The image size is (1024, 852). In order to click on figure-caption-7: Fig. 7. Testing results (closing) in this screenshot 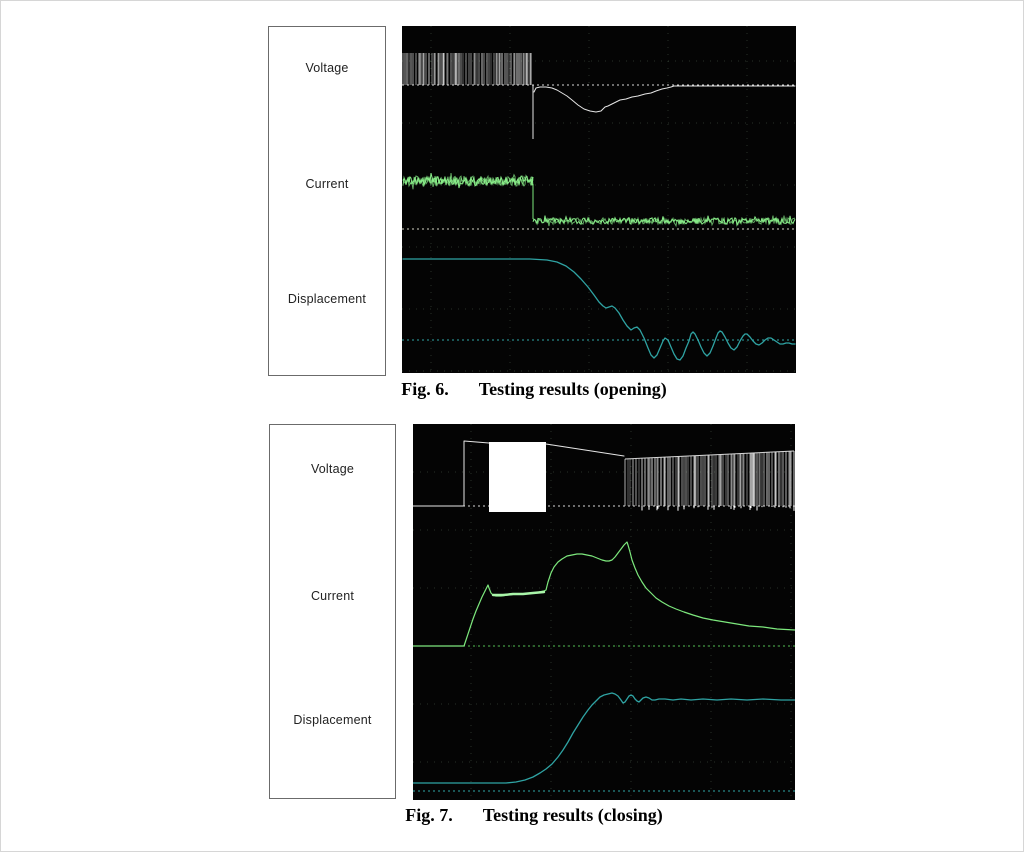, I will do `click(534, 815)`.